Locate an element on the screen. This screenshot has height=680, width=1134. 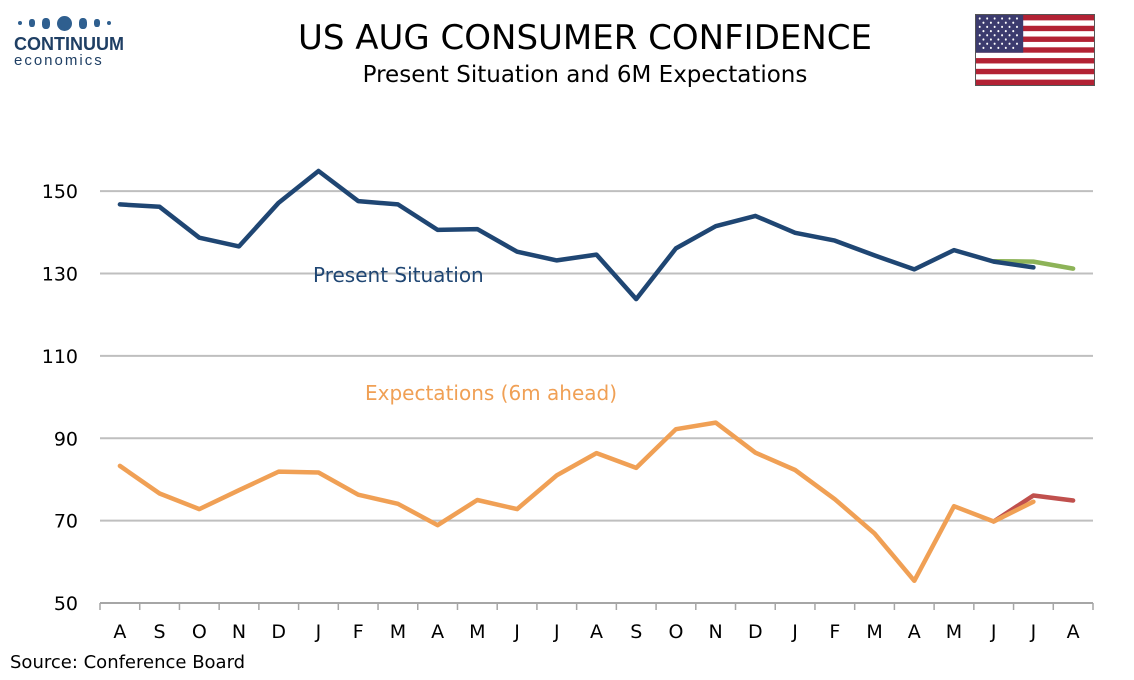
chart-title: US AUG CONSUMER CONFIDENCE is located at coordinates (585, 38).